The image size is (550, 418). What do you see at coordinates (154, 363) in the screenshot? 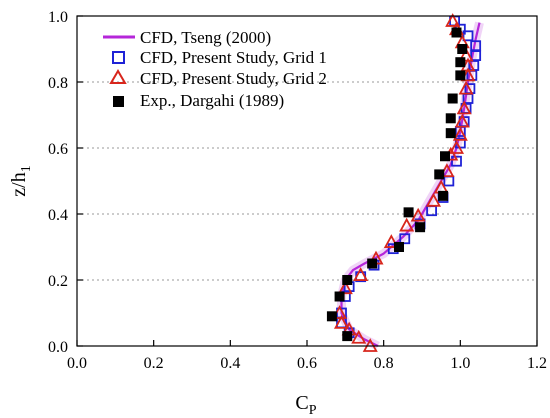
I see `x-tick-label: 0.2` at bounding box center [154, 363].